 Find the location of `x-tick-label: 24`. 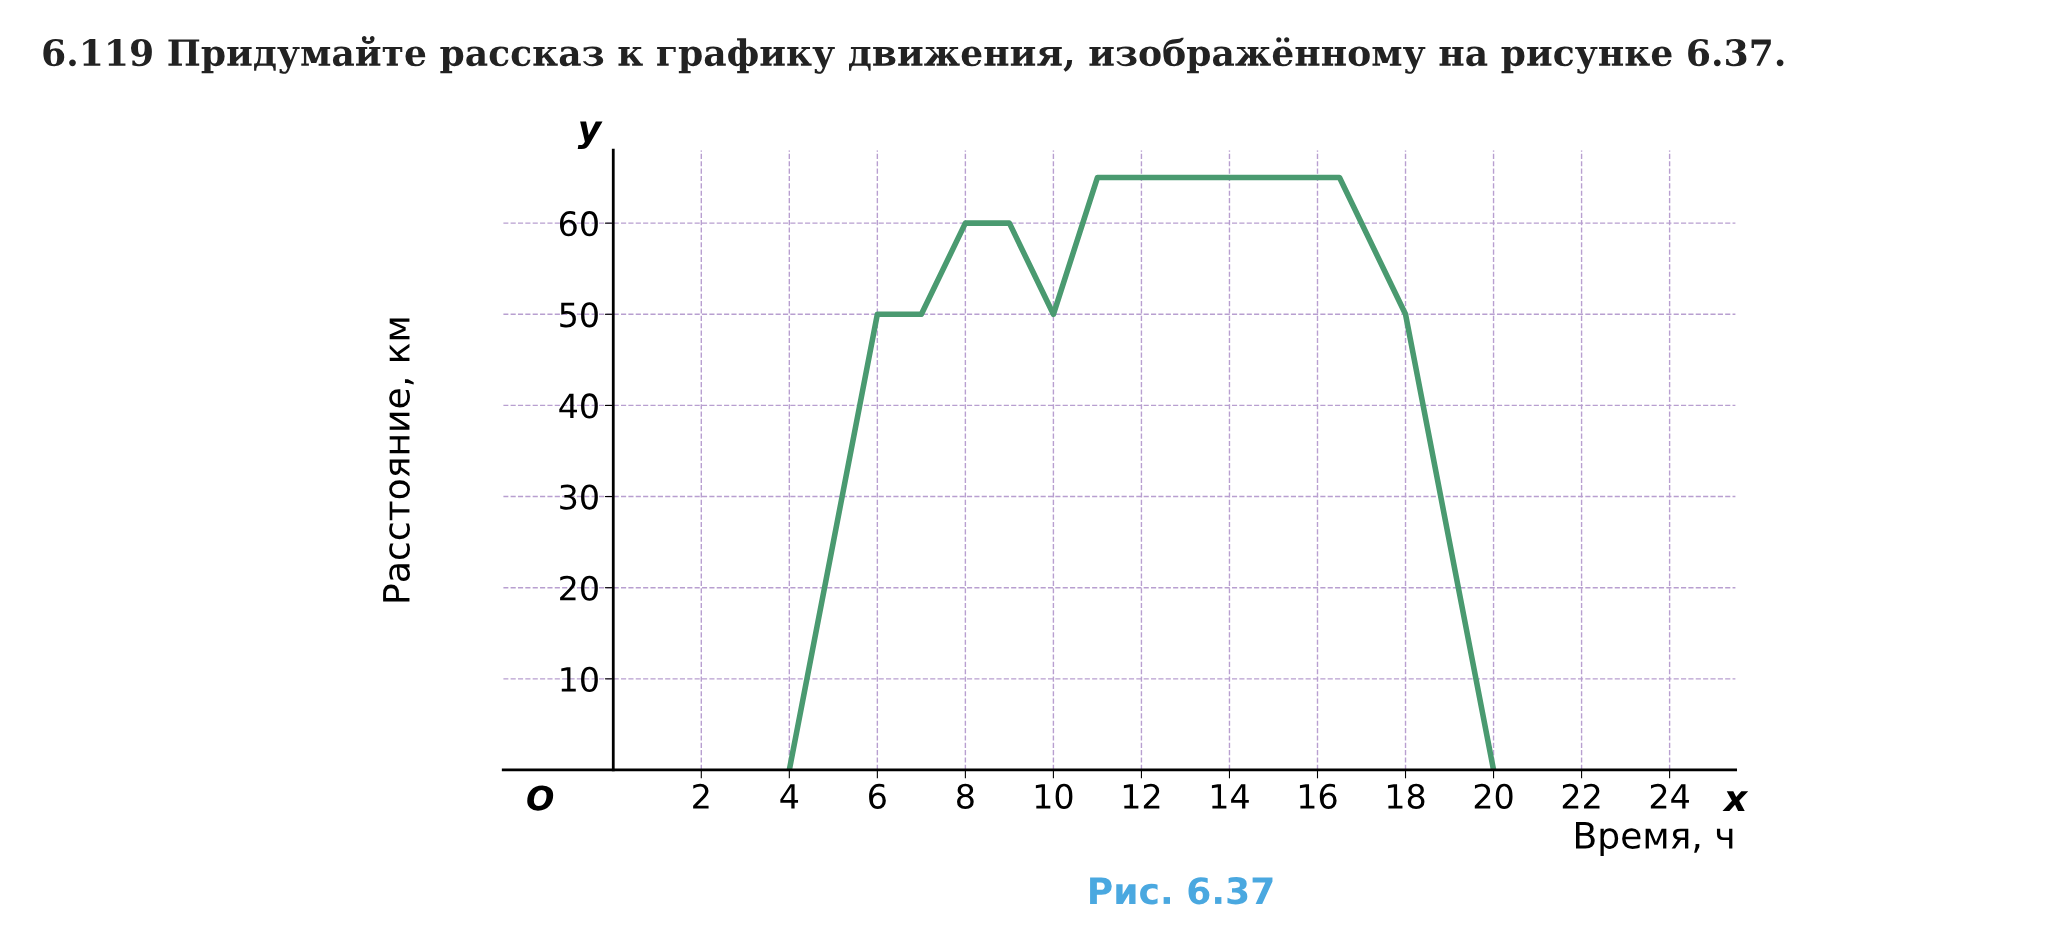

x-tick-label: 24 is located at coordinates (1669, 796).